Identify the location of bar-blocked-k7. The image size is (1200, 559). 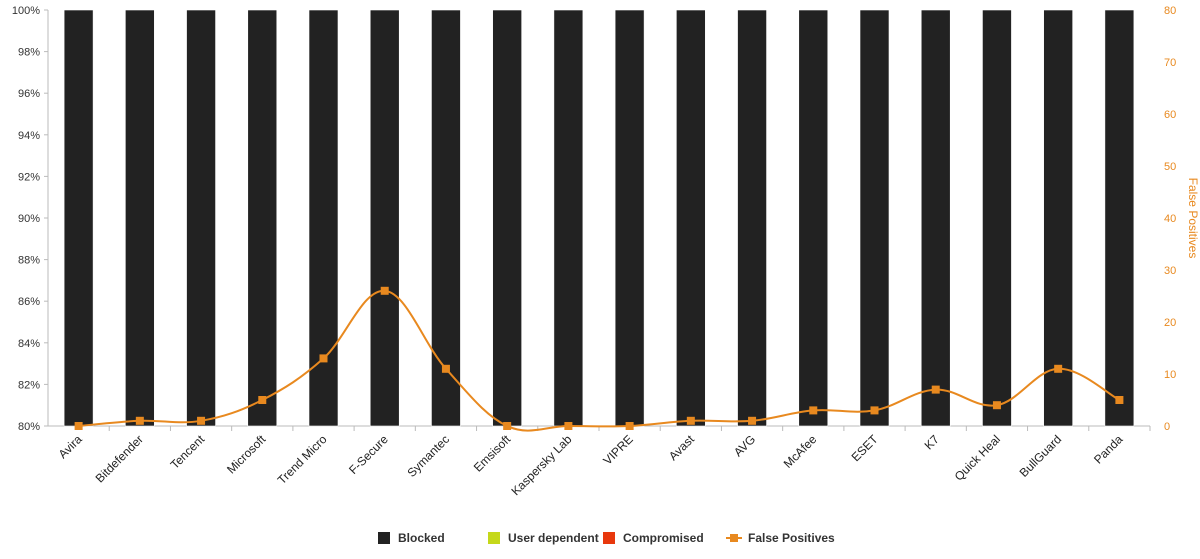
(935, 218).